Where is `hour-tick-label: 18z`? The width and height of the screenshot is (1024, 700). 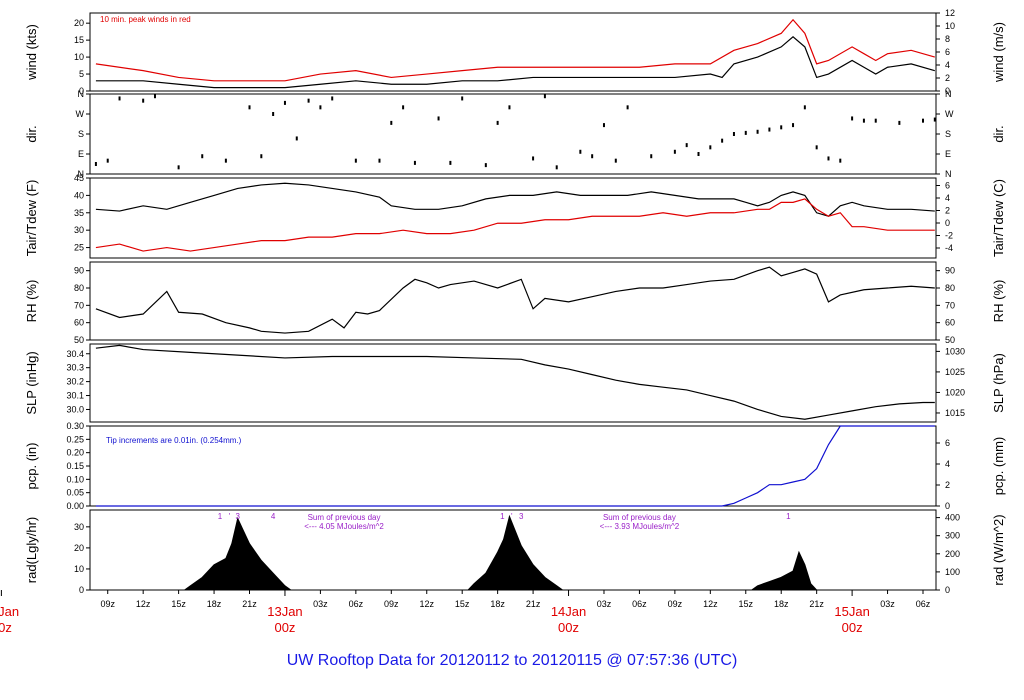
hour-tick-label: 18z is located at coordinates (214, 604).